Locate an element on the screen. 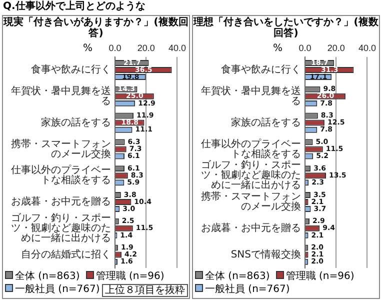 This screenshot has width=382, height=300. y-tick-label: 自分の結婚式に招く is located at coordinates (66, 254).